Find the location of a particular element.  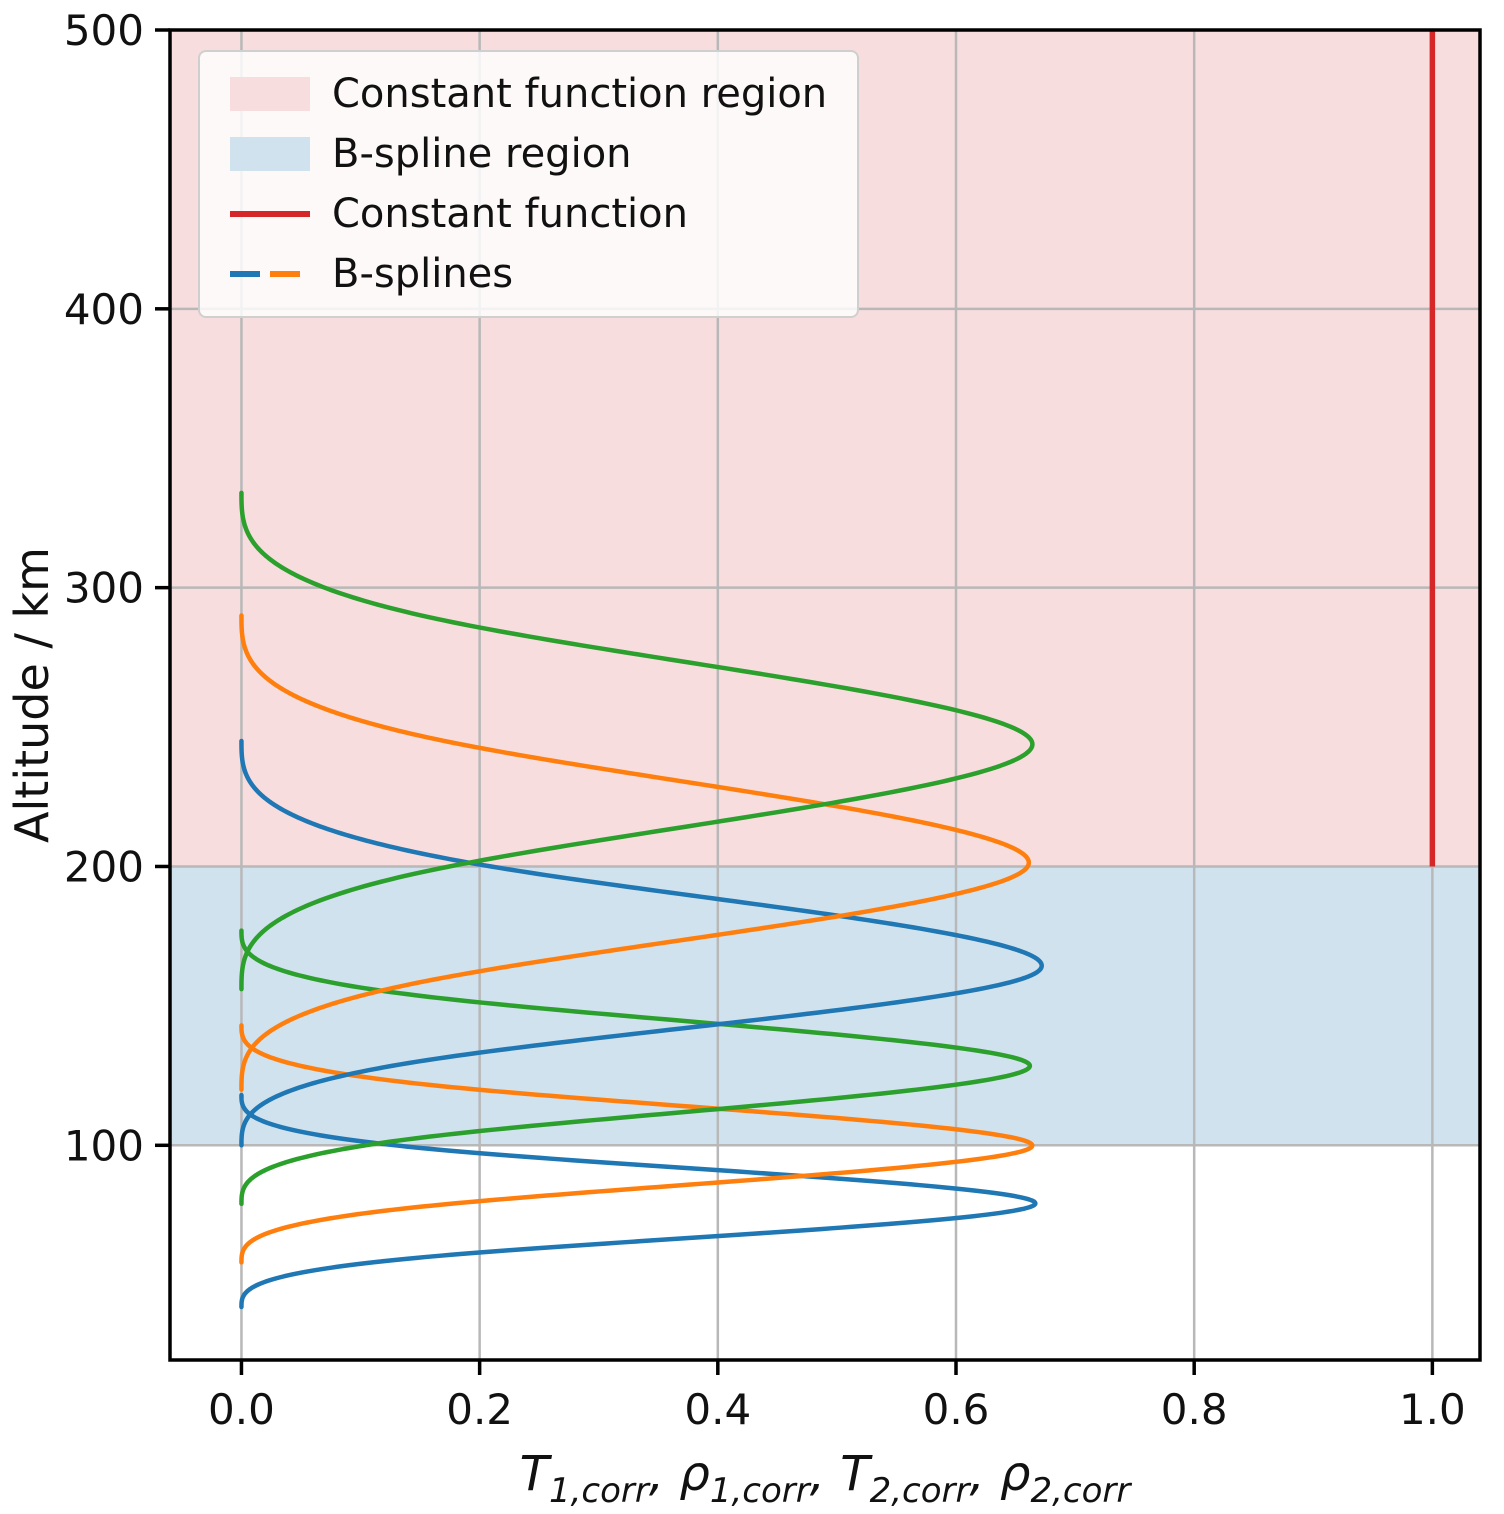

legend-item-constant-function: Constant function is located at coordinates (528, 214).